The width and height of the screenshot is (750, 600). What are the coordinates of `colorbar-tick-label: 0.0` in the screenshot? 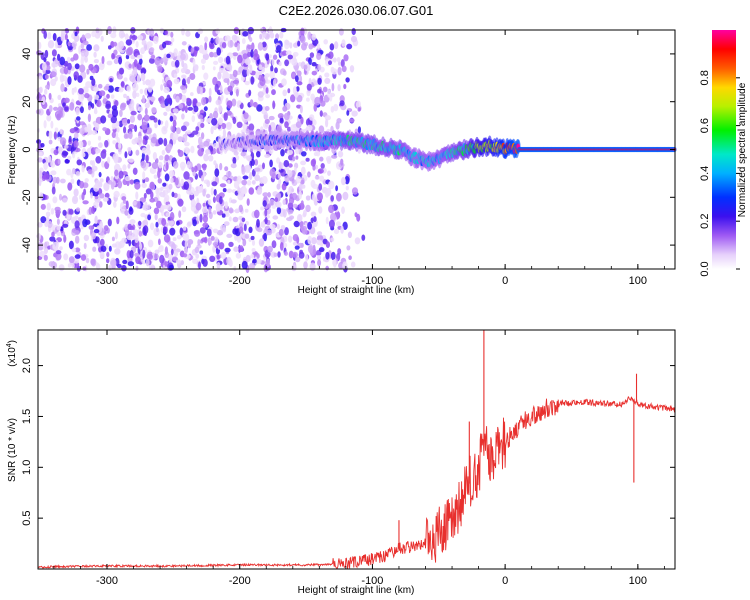 It's located at (705, 268).